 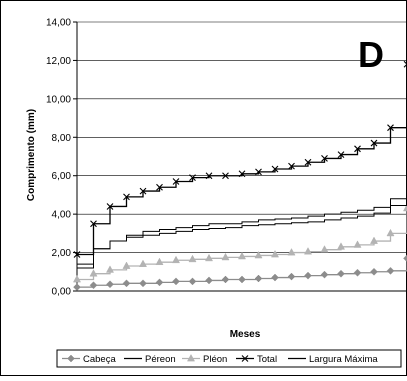 What do you see at coordinates (31, 155) in the screenshot?
I see `y-axis-label: Comprimento (mm)` at bounding box center [31, 155].